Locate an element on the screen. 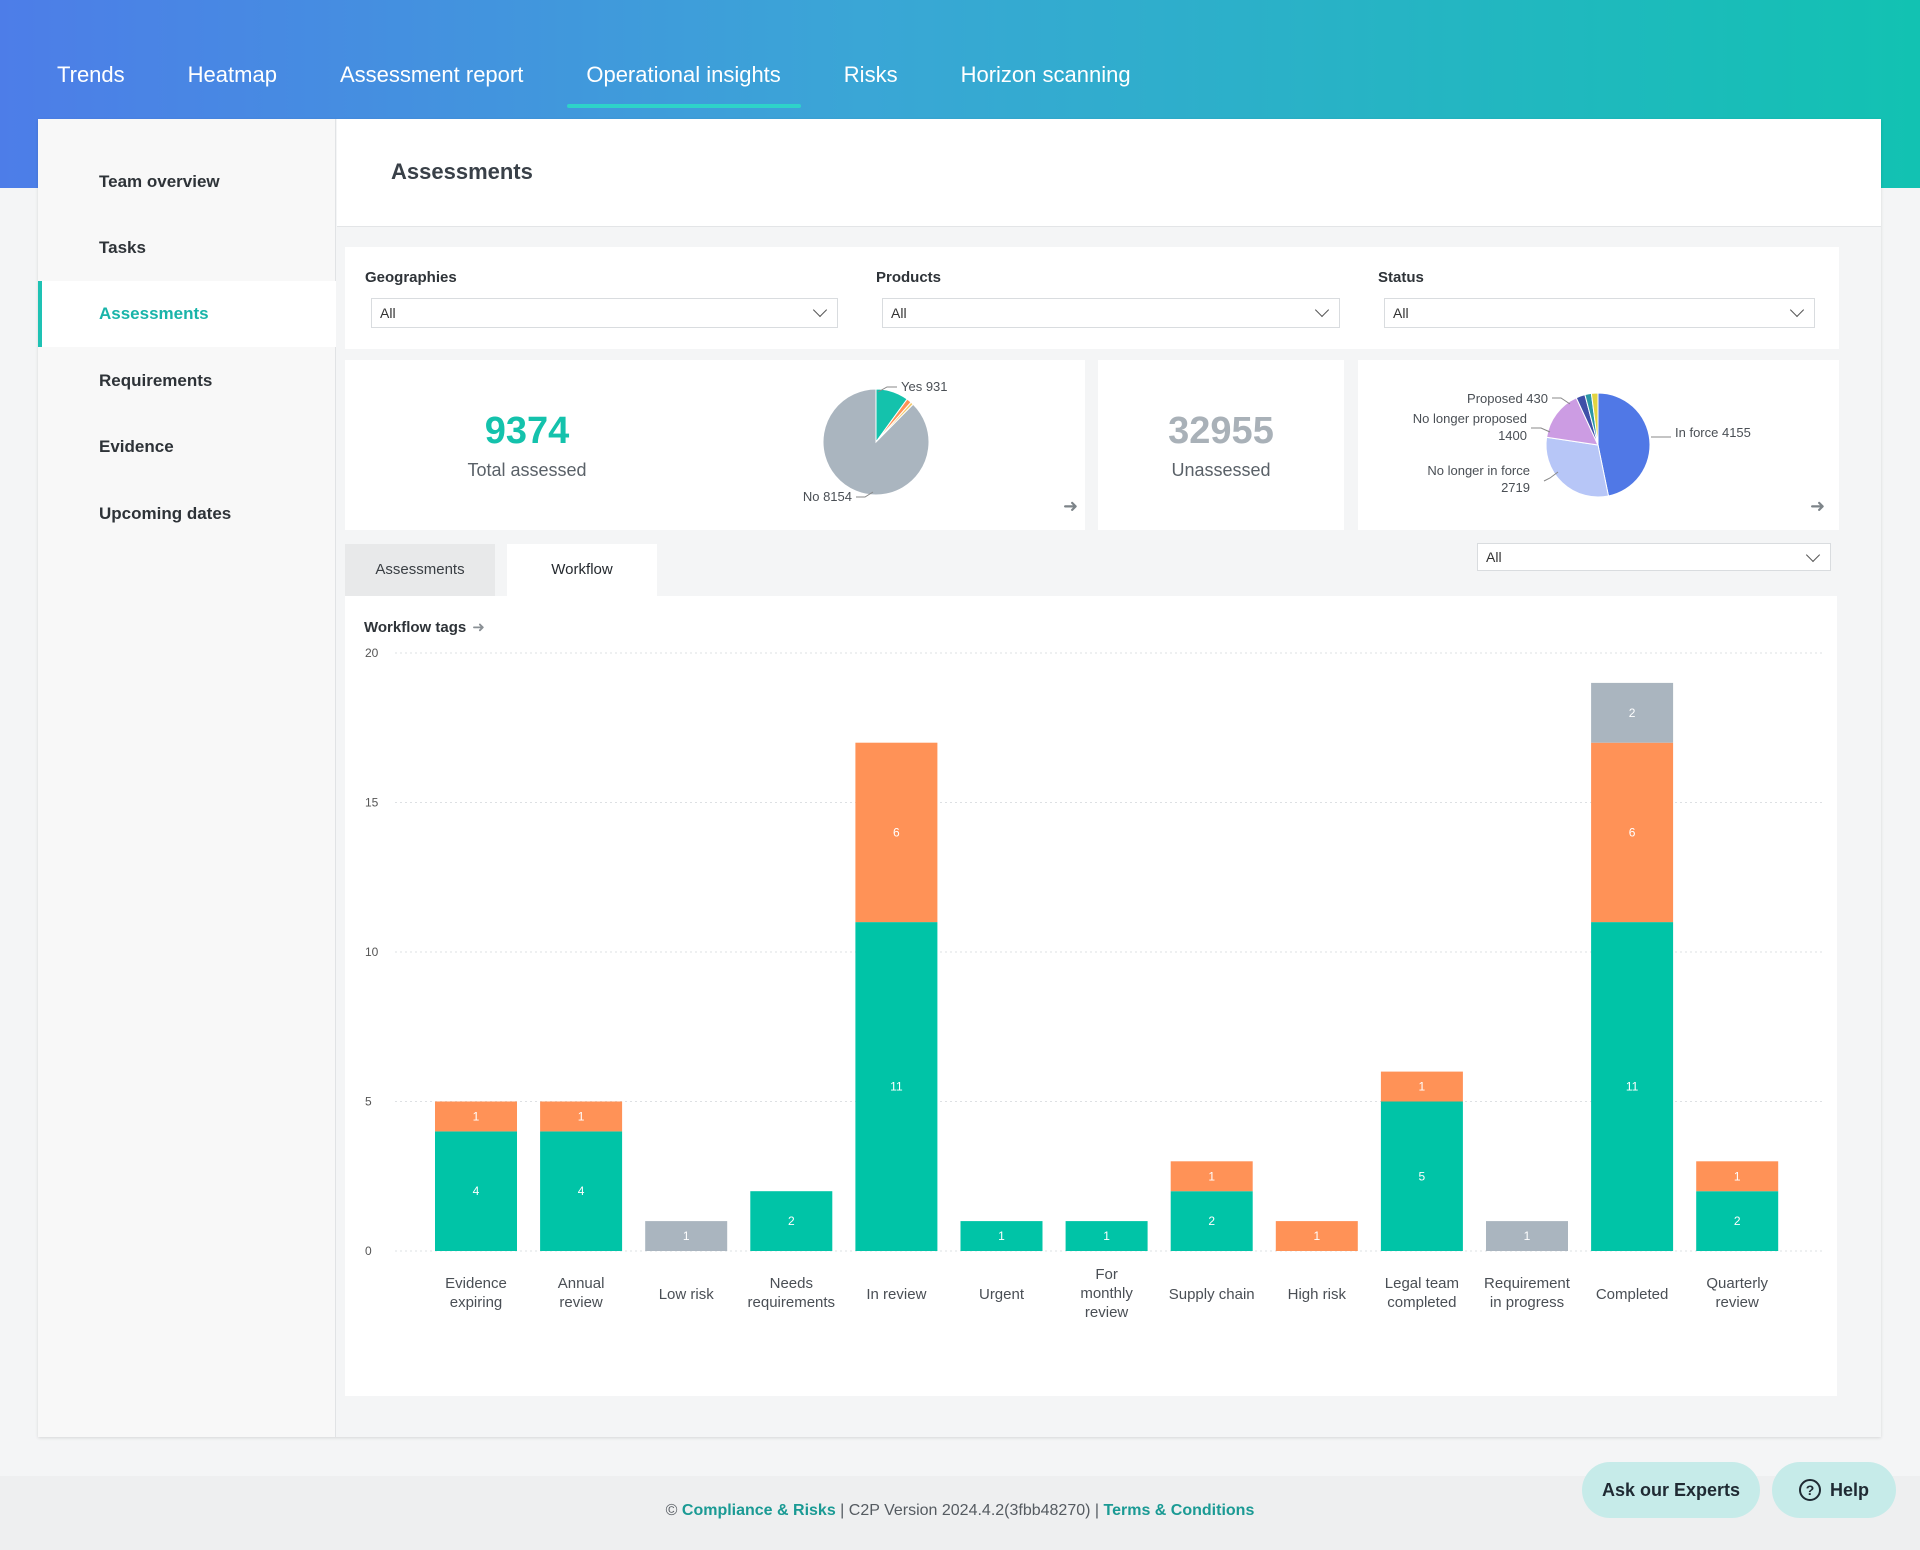 The width and height of the screenshot is (1920, 1550). filter-products: Products All is located at coordinates (1108, 298).